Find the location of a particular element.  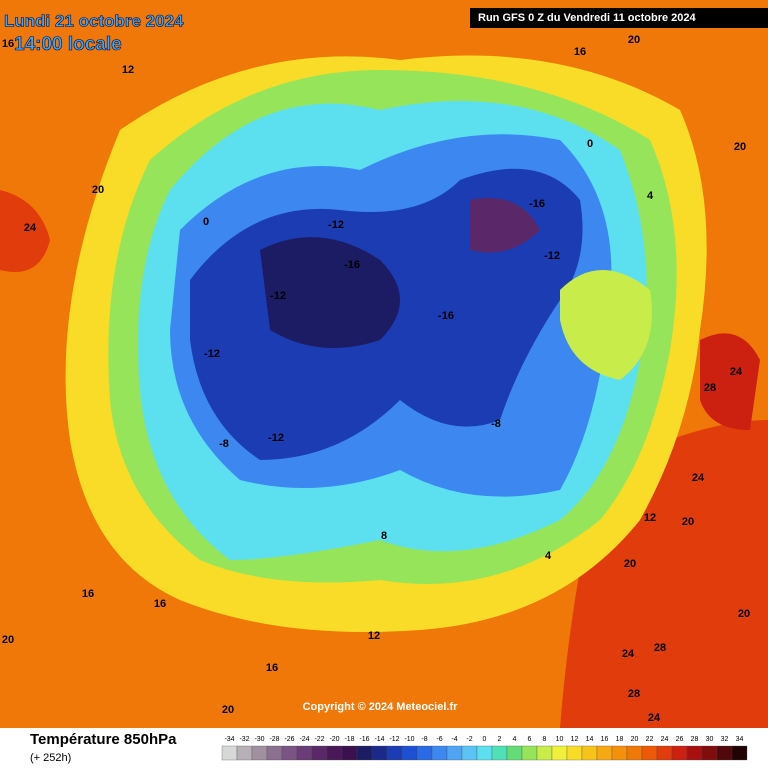

colorbar-tick-label: 26 is located at coordinates (680, 739).